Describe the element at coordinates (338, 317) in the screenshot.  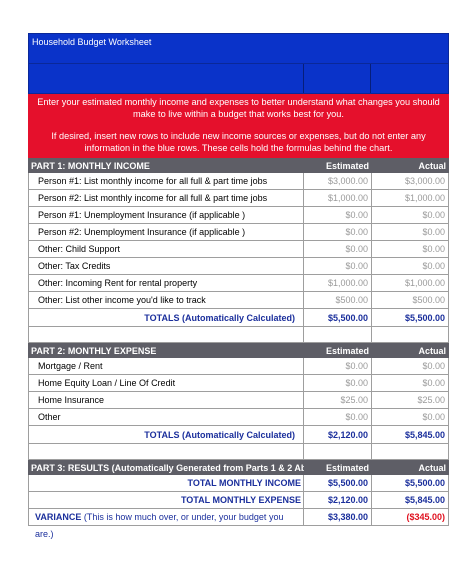
I see `total-estimated: $5,500.00` at that location.